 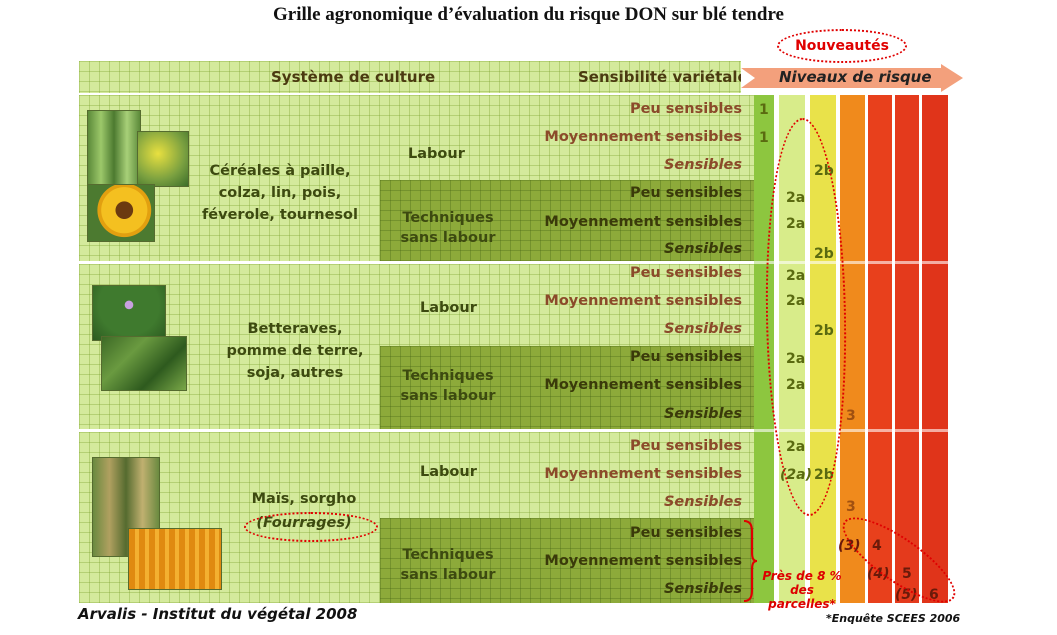 What do you see at coordinates (295, 329) in the screenshot?
I see `crop-line: Betteraves,` at bounding box center [295, 329].